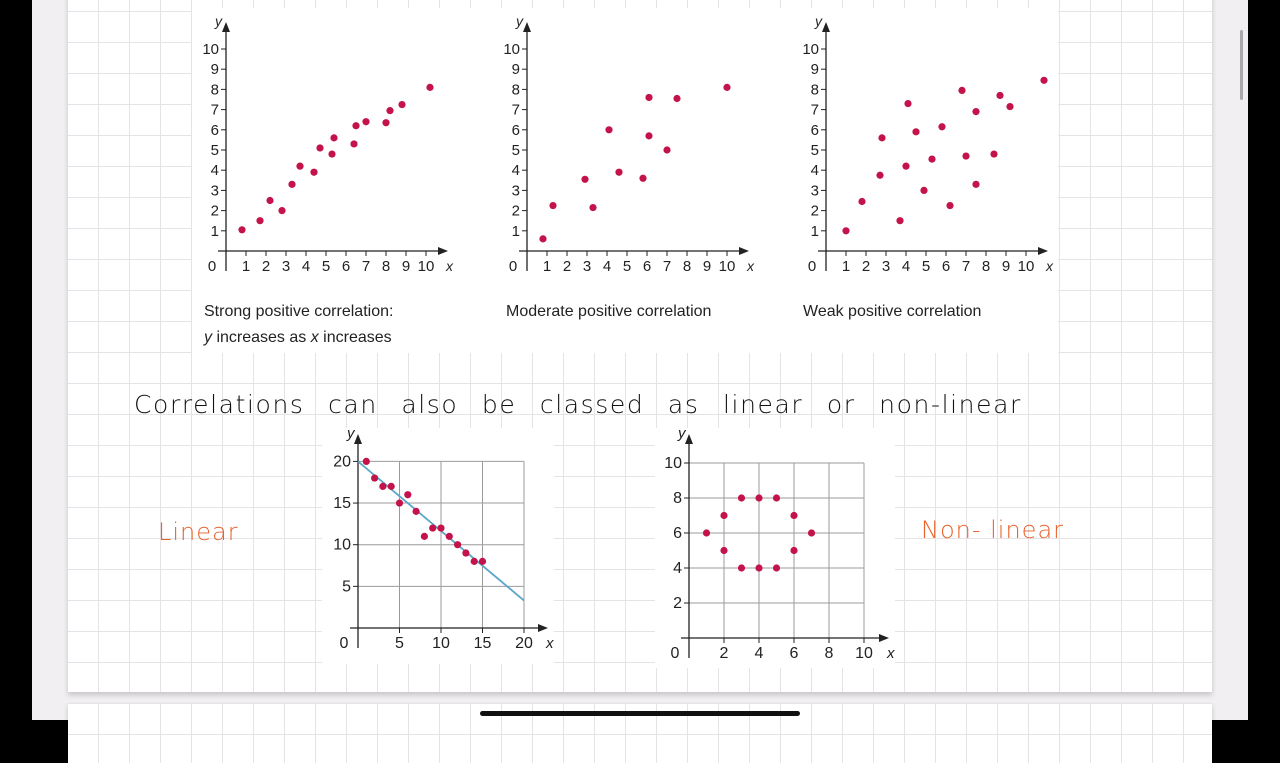  I want to click on vertical-scrollbar, so click(1241, 65).